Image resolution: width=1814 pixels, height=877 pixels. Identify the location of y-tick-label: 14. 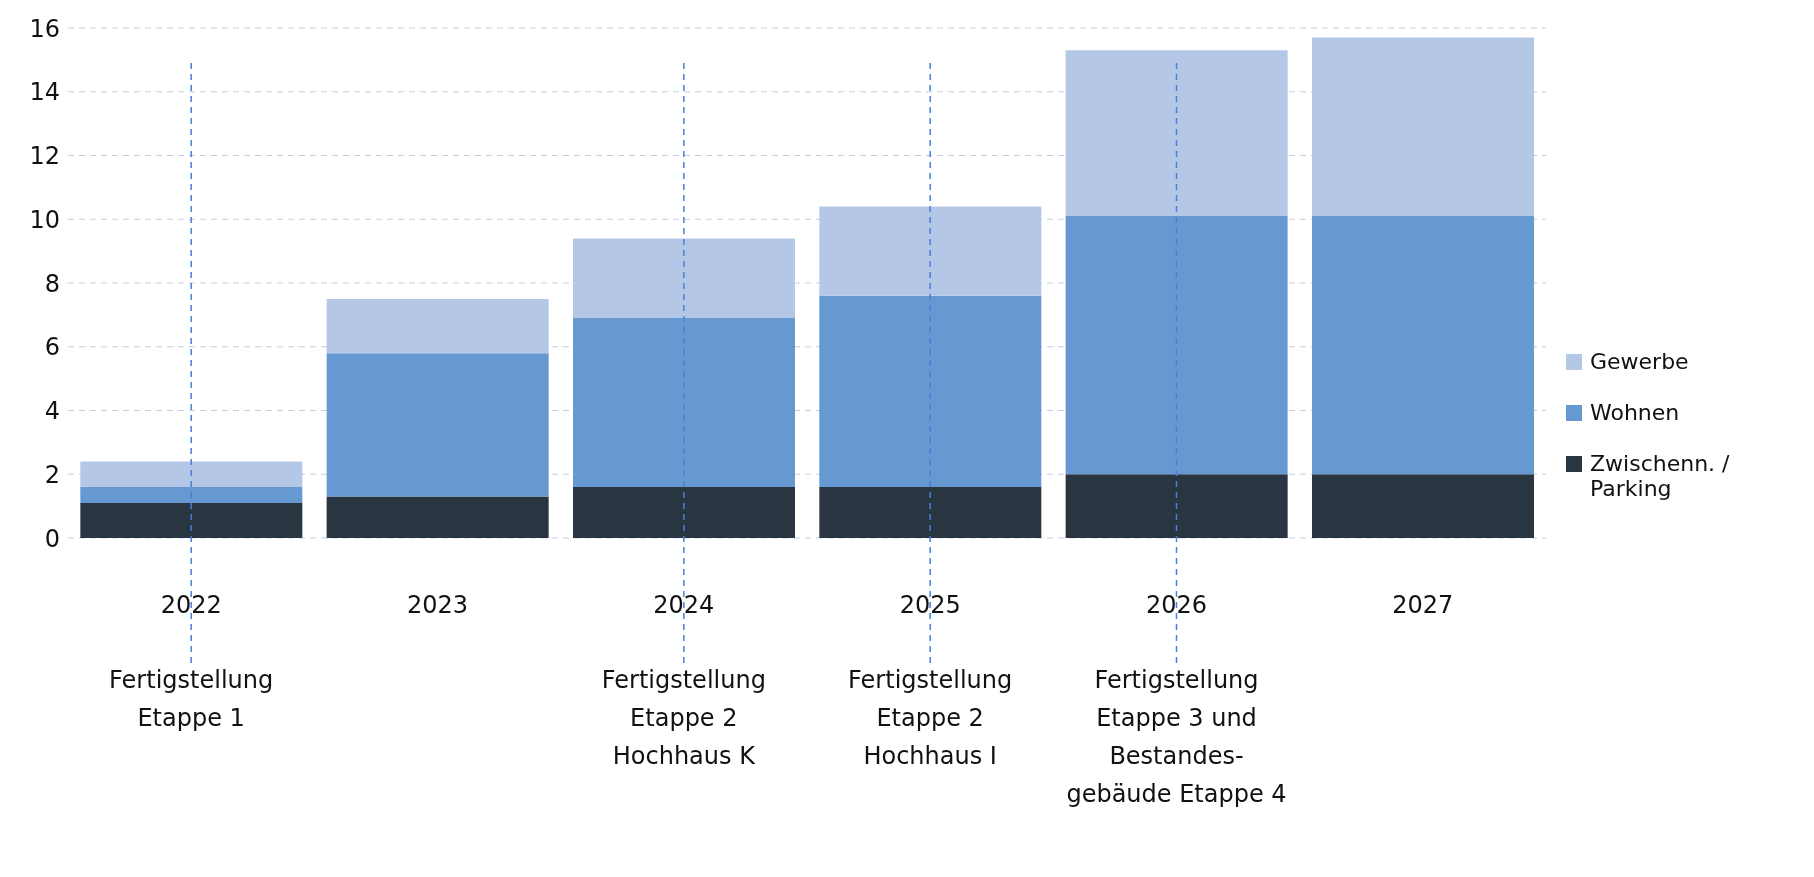
(44, 92).